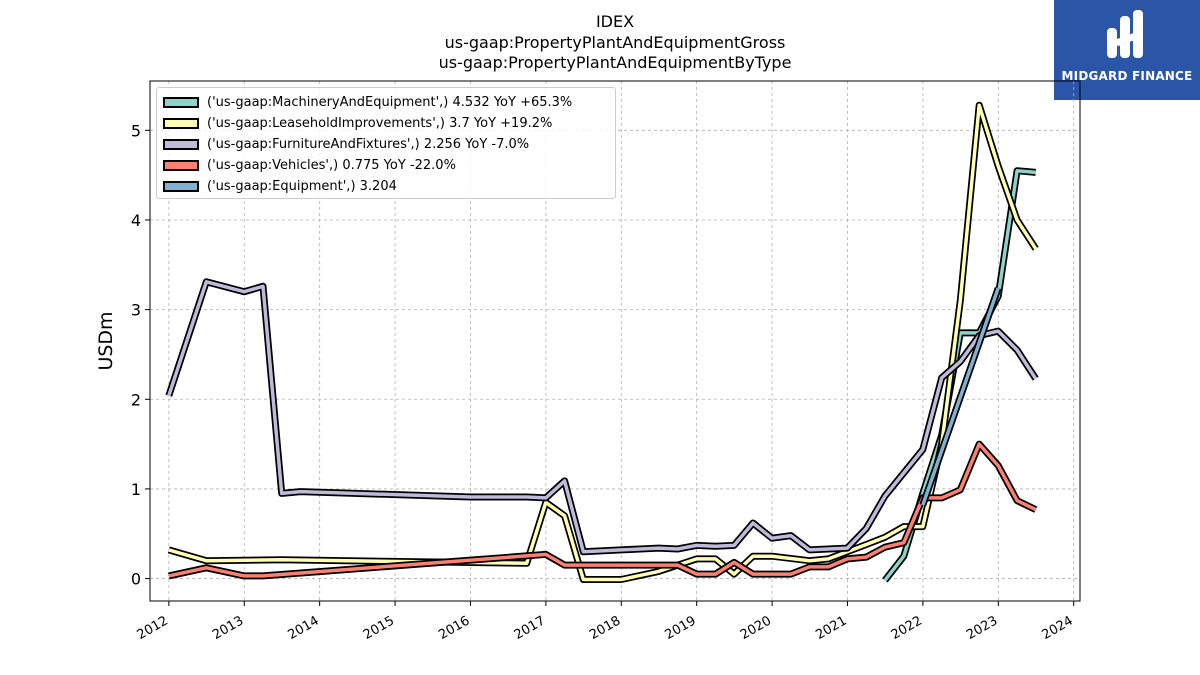  Describe the element at coordinates (331, 165) in the screenshot. I see `legend-label: ('us-gaap:Vehicles',) 0.775 YoY -22.0%` at that location.